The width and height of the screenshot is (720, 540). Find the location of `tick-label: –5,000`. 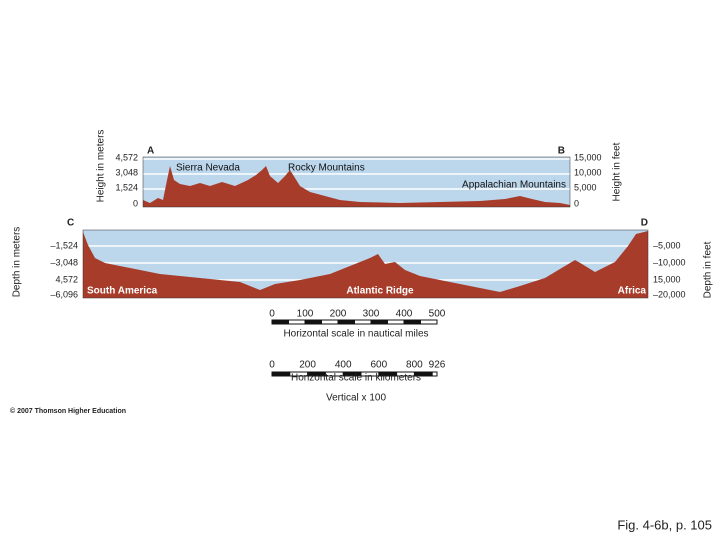

tick-label: –5,000 is located at coordinates (667, 245).